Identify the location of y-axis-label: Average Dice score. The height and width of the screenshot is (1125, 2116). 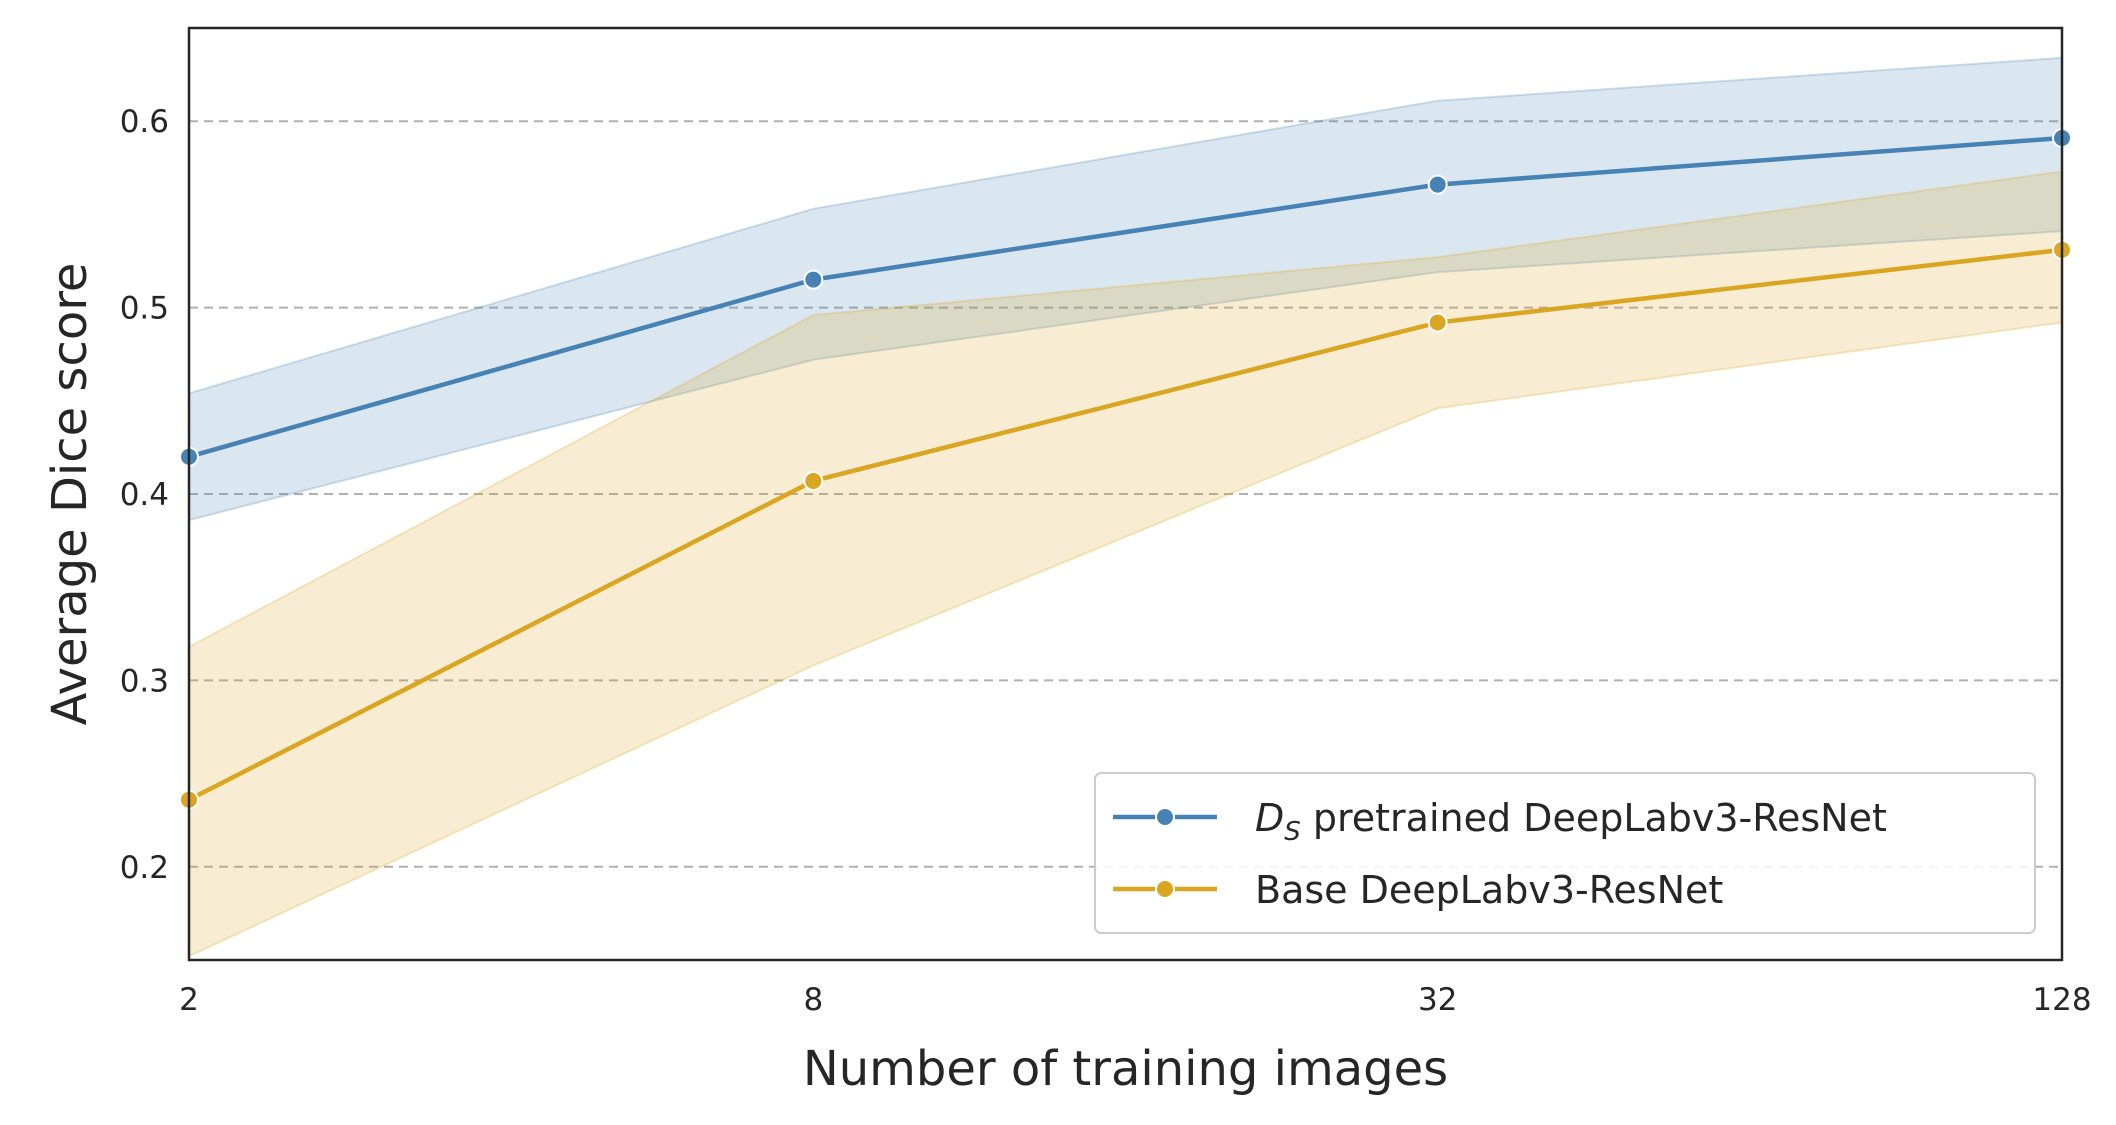
(70, 494).